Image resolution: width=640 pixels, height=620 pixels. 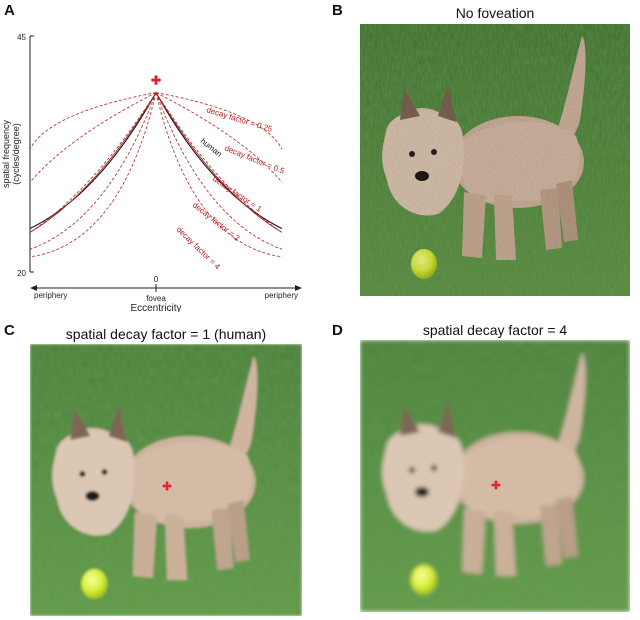 I want to click on curve-human-left, so click(x=93, y=161).